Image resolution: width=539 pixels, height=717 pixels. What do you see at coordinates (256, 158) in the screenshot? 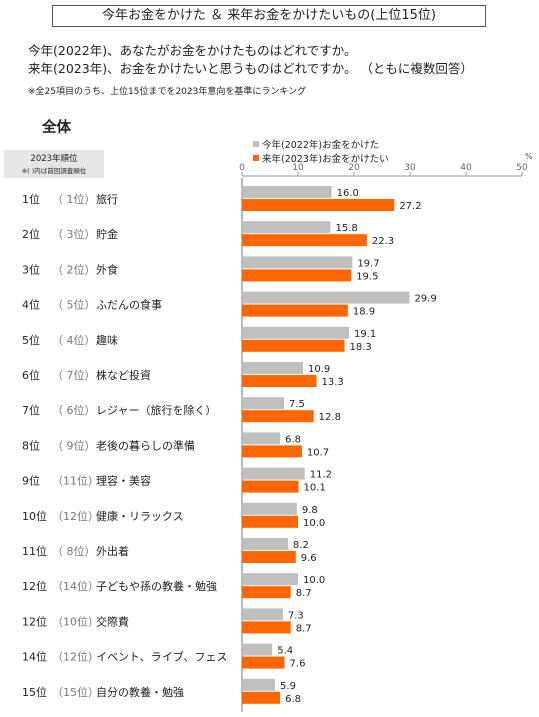
I see `legend-swatch-2023` at bounding box center [256, 158].